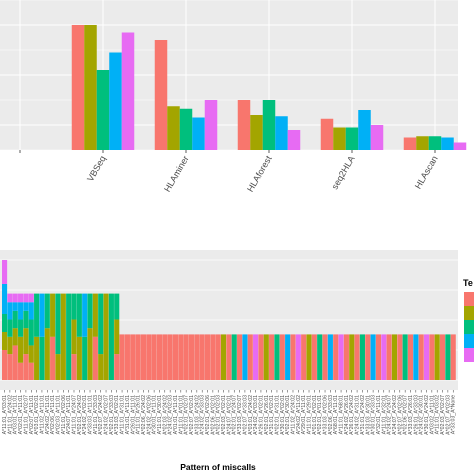 The height and width of the screenshot is (474, 474). What do you see at coordinates (80, 415) in the screenshot?
I see `bottom-x-tick-label: A*02:01_A*24:02` at bounding box center [80, 415].